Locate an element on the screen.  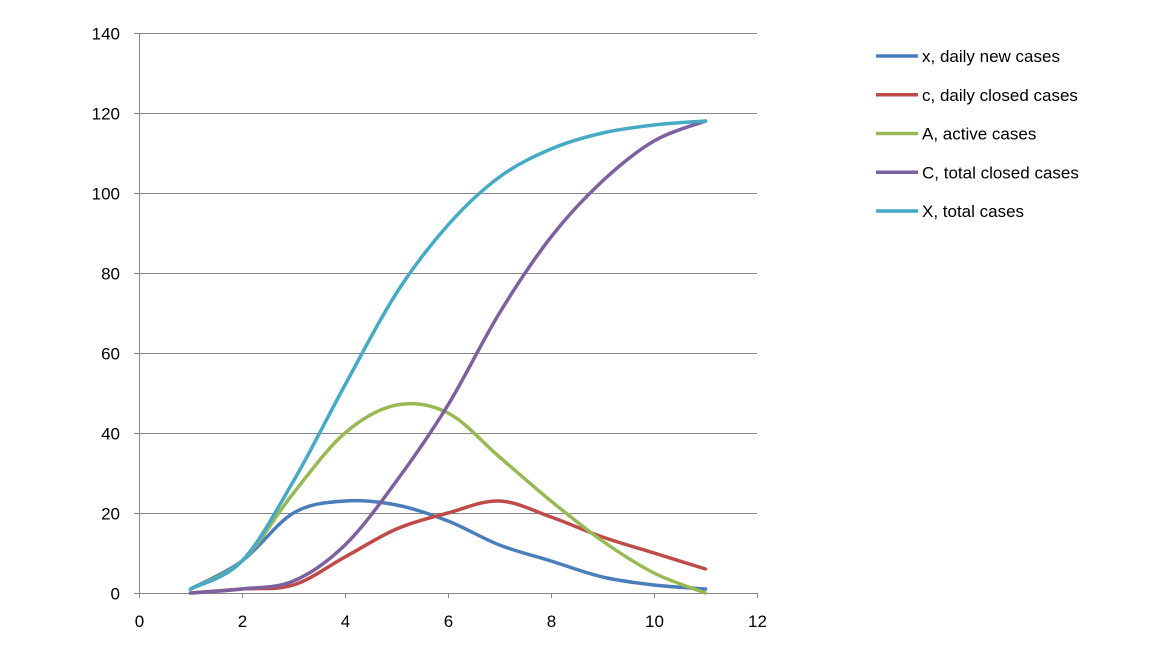
y-tick-label: 20 is located at coordinates (110, 514).